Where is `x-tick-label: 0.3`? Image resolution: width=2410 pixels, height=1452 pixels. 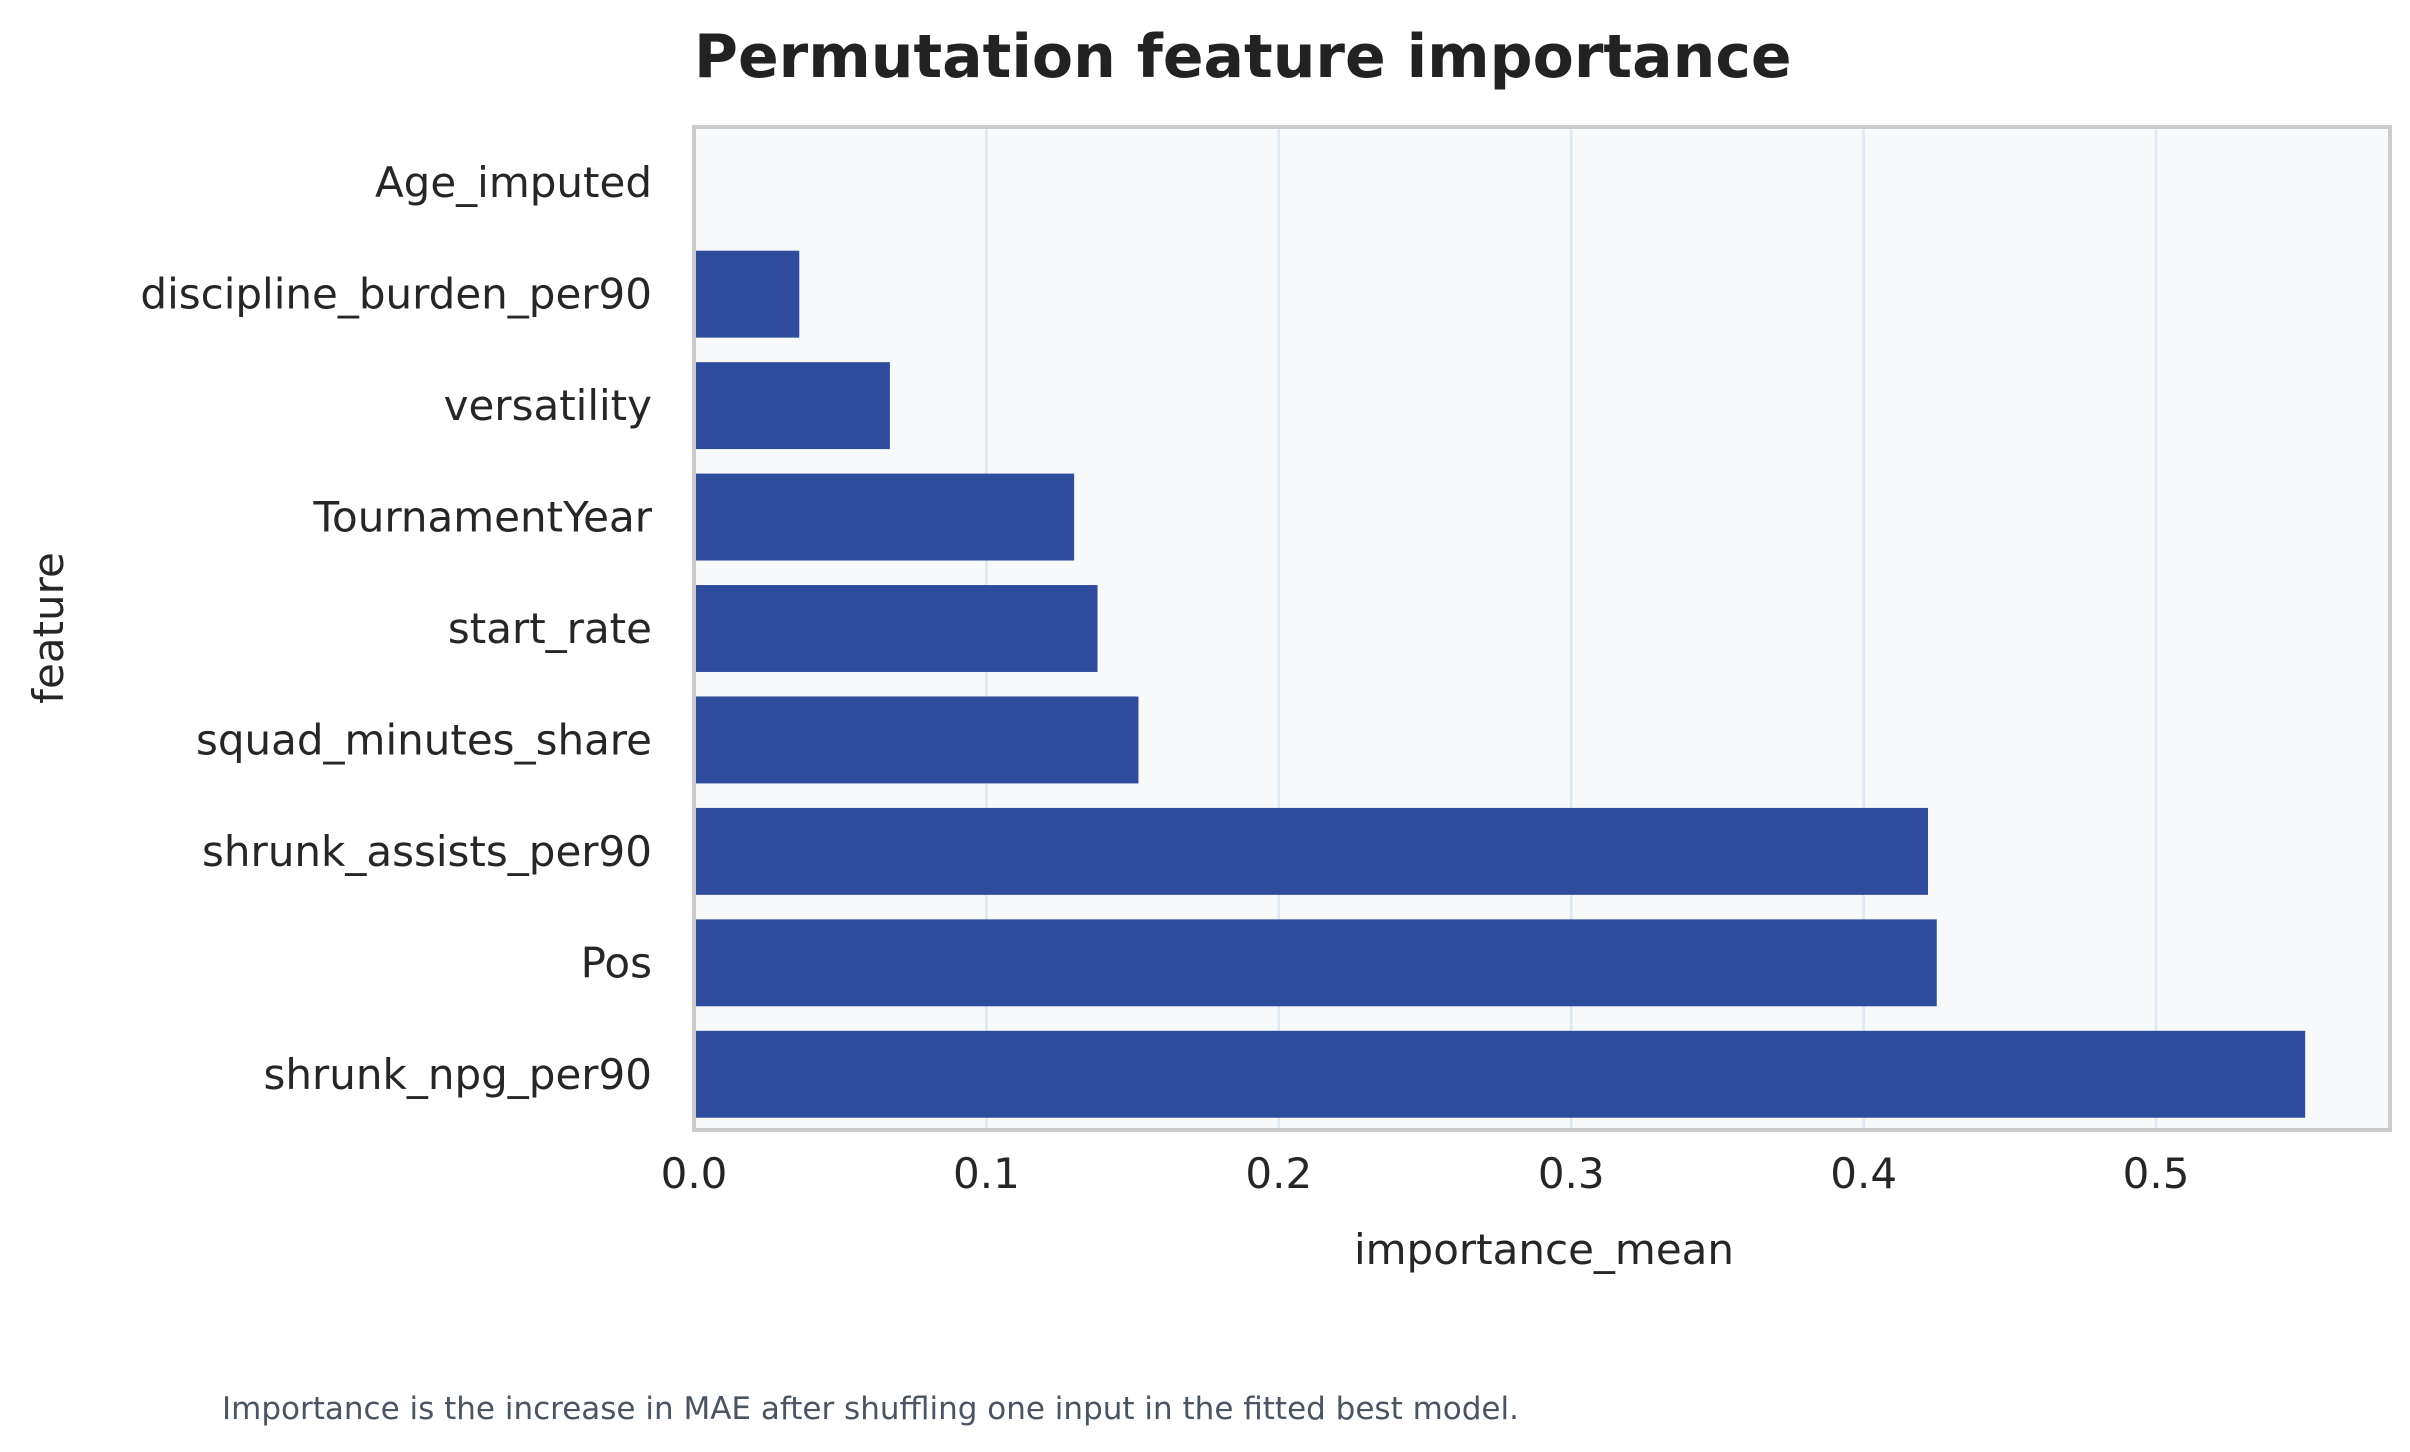
x-tick-label: 0.3 is located at coordinates (1571, 1173).